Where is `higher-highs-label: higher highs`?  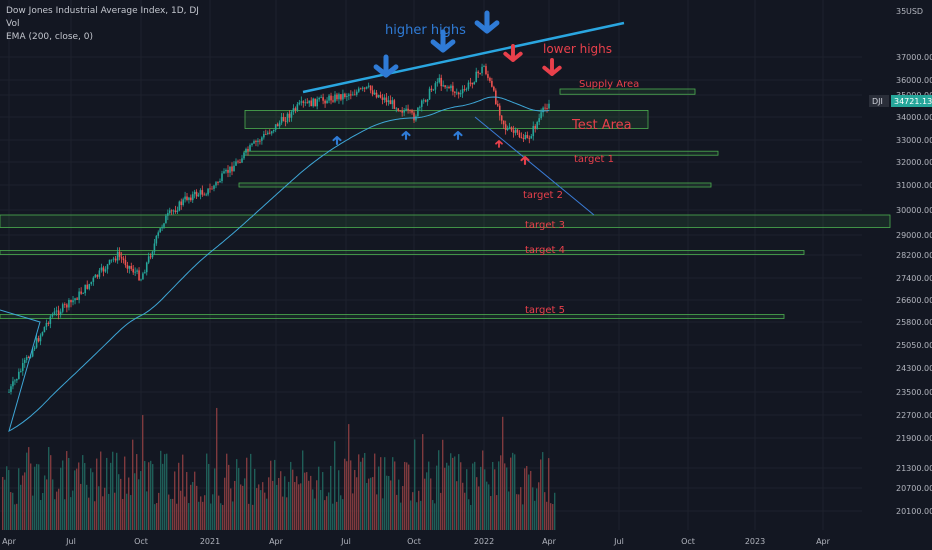 higher-highs-label: higher highs is located at coordinates (425, 30).